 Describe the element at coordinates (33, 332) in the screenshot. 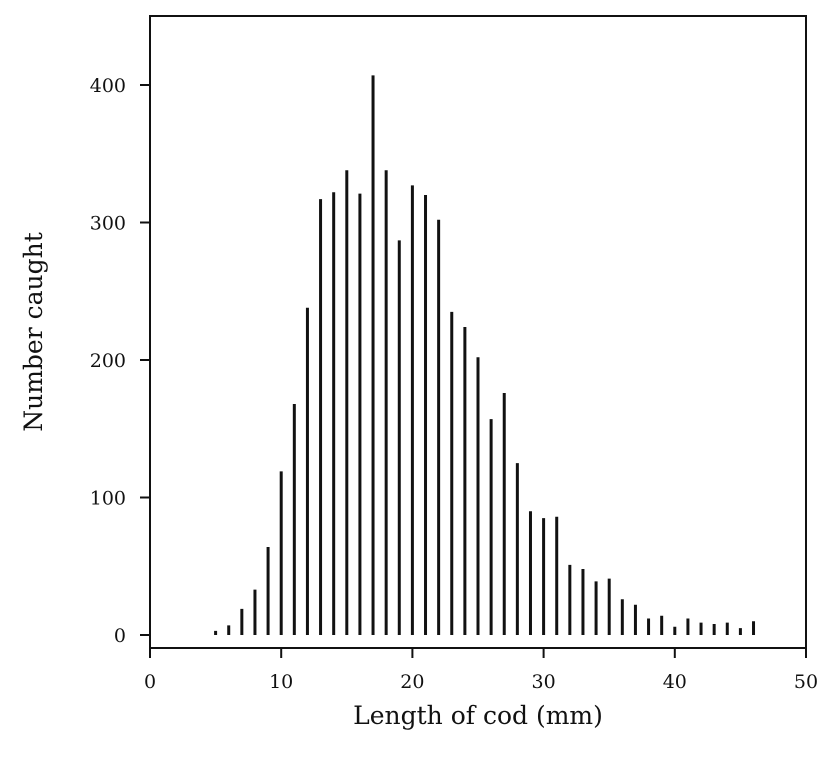

I see `y-axis-title: Number caught` at that location.